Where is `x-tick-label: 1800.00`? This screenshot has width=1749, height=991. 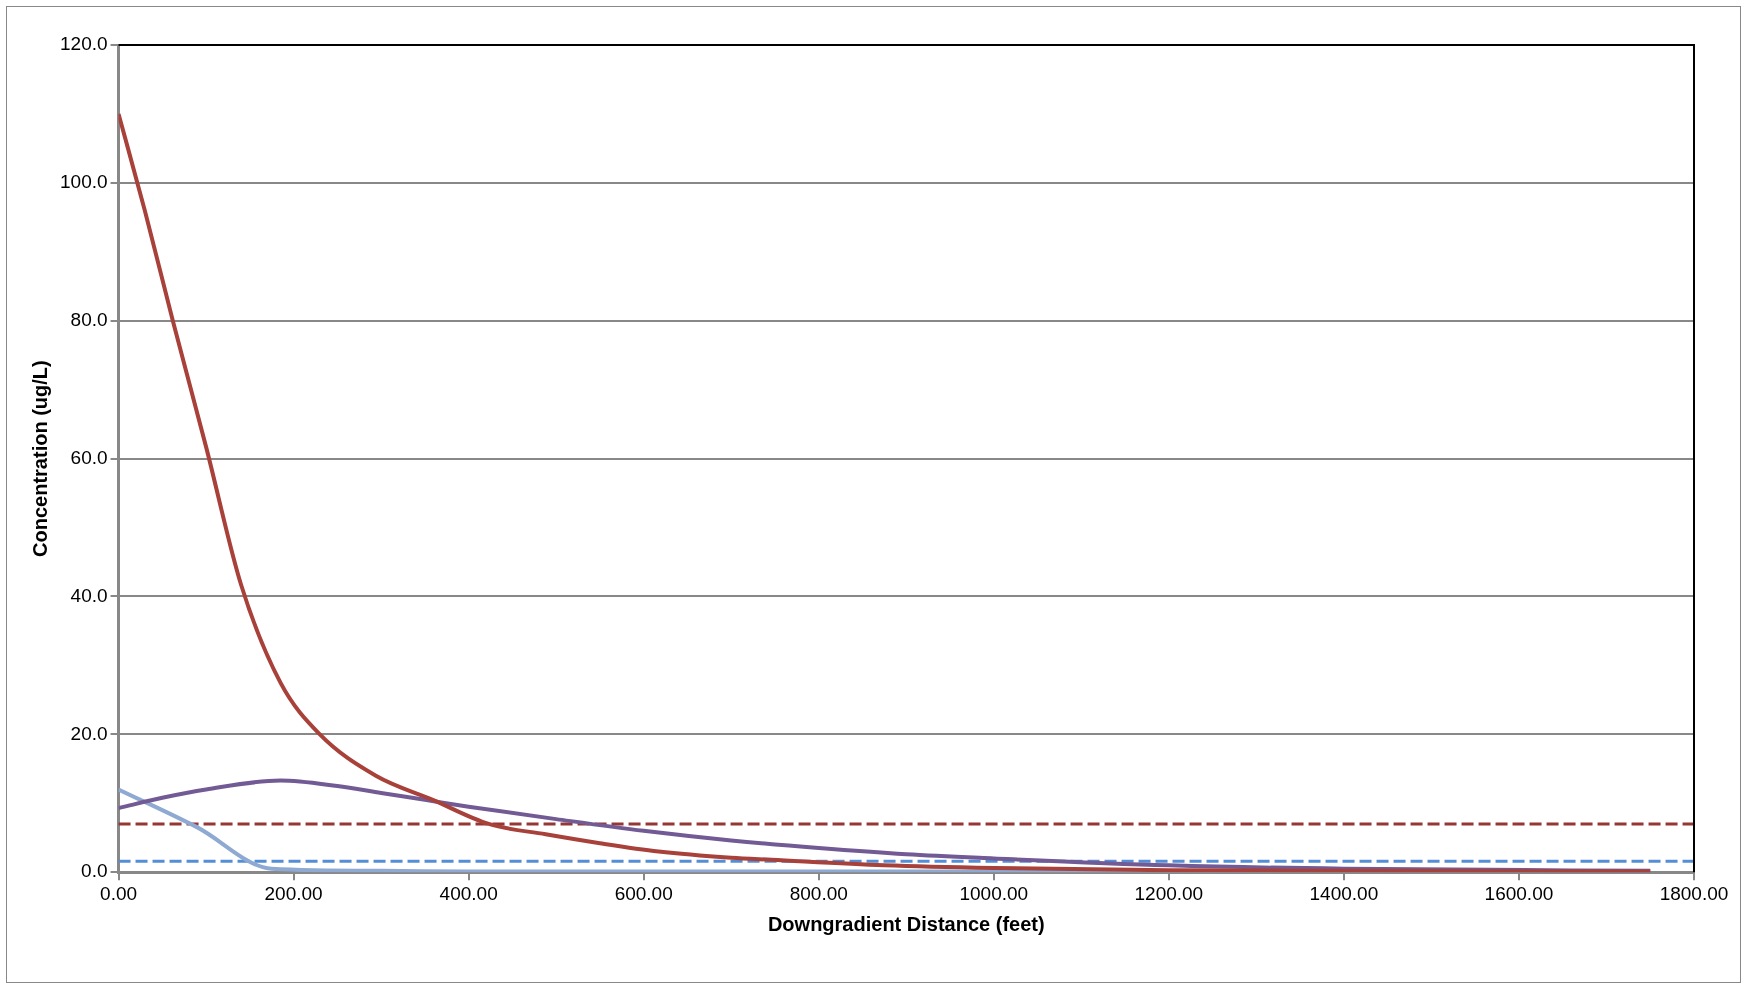
x-tick-label: 1800.00 is located at coordinates (1694, 893).